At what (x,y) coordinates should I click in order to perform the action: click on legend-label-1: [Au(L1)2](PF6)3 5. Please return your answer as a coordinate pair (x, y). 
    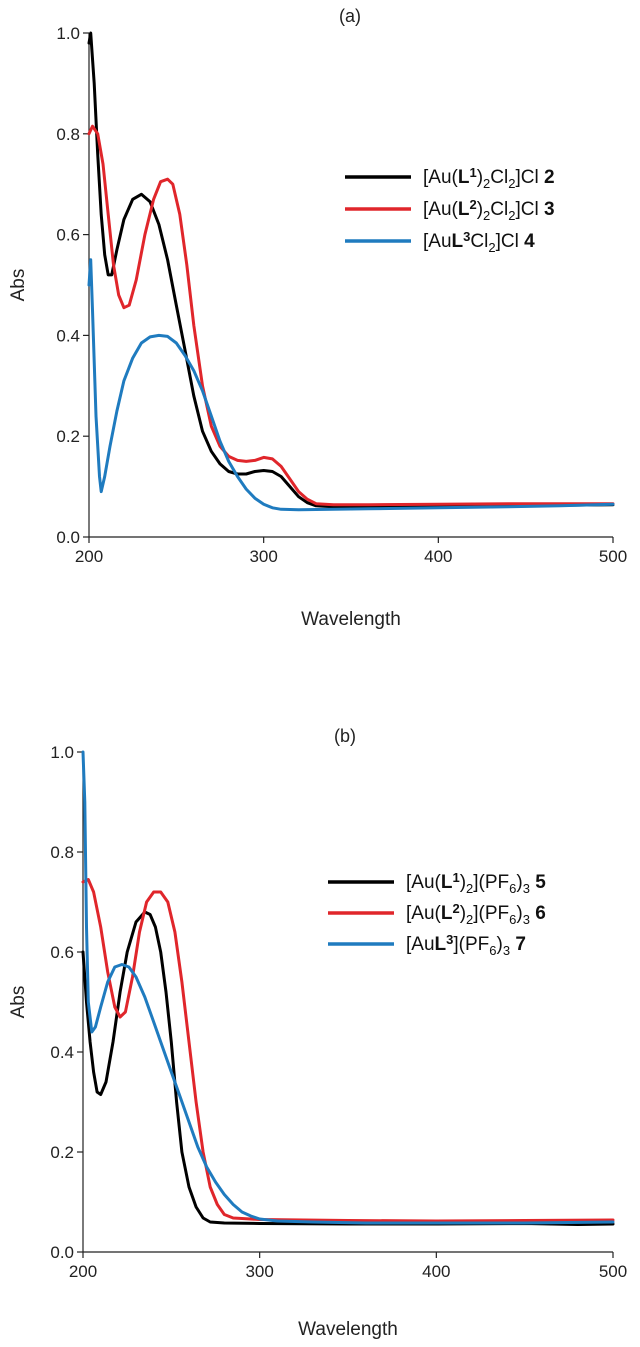
    Looking at the image, I should click on (476, 883).